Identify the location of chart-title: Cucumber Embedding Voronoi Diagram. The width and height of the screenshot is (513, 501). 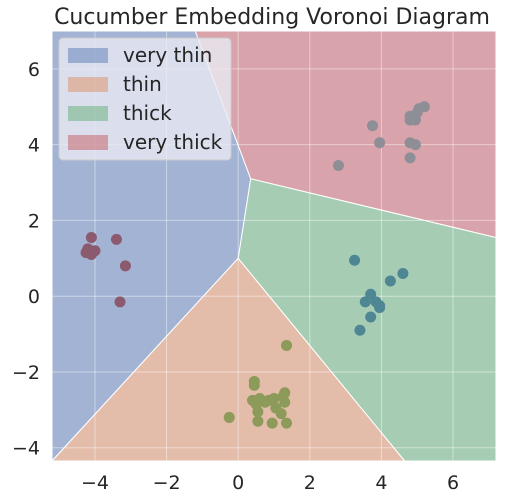
(272, 17).